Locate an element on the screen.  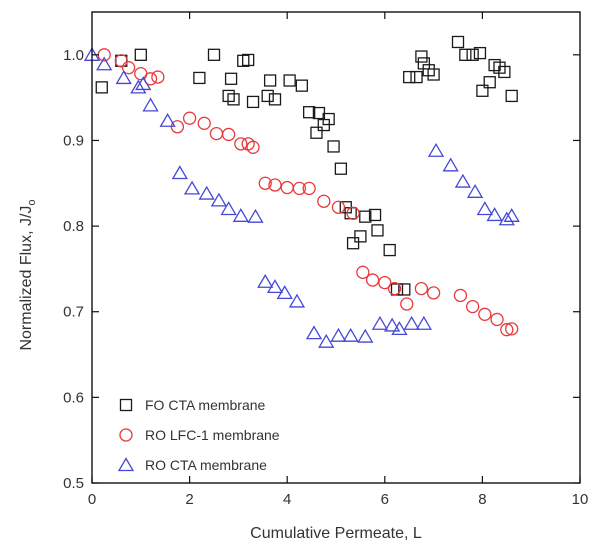
x-tick-label: 10 is located at coordinates (580, 499).